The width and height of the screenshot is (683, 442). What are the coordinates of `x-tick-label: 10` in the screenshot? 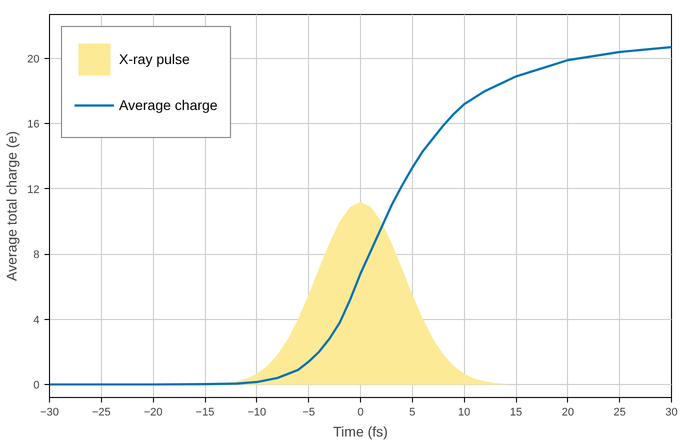 It's located at (464, 412).